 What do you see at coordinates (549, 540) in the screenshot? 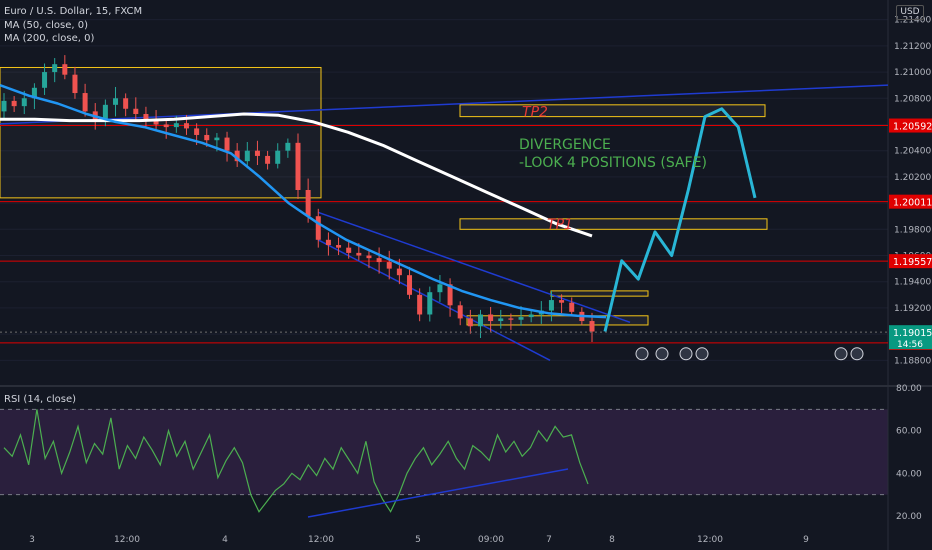
I see `time-tick-label: 7` at bounding box center [549, 540].